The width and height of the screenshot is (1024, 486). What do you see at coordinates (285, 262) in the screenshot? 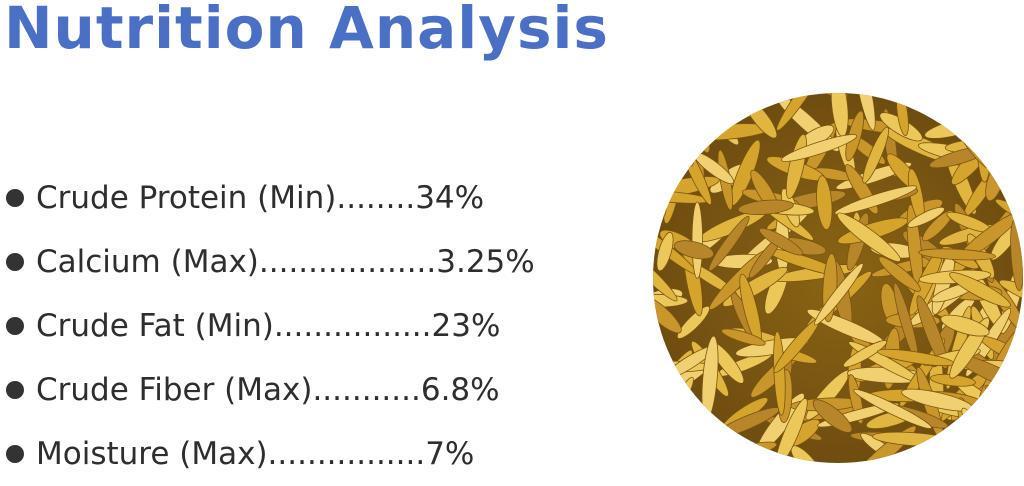
I see `item-text: Calcium (Max)..................3.25%` at bounding box center [285, 262].